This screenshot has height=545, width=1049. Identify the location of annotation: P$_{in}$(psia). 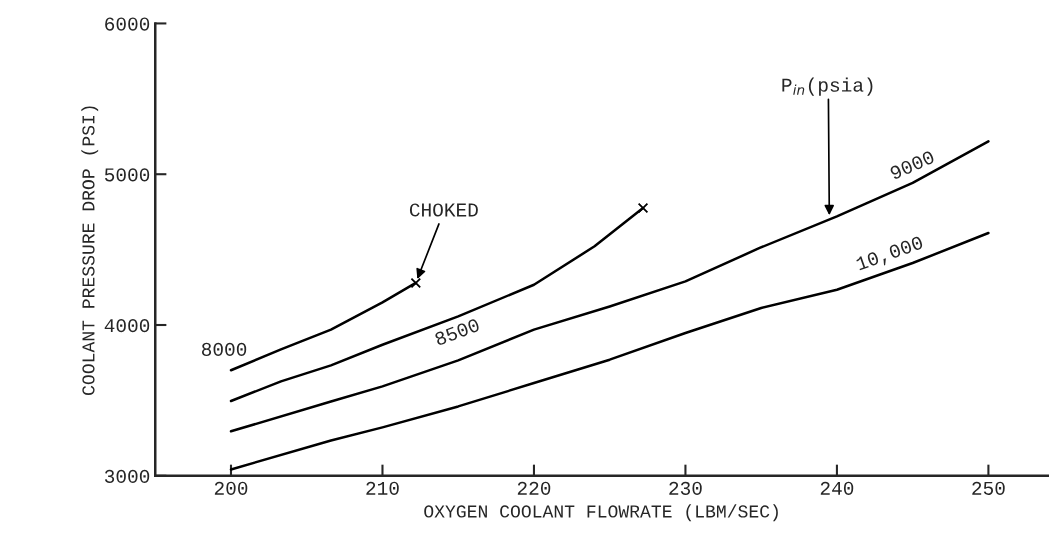
(827, 86).